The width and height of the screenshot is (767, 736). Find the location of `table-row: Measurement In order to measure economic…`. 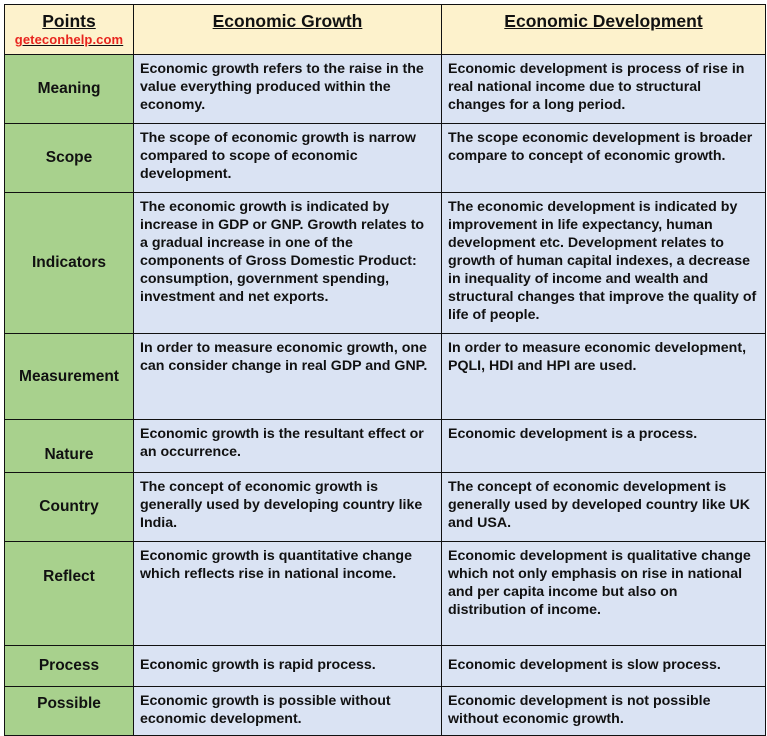

table-row: Measurement In order to measure economic… is located at coordinates (385, 376).